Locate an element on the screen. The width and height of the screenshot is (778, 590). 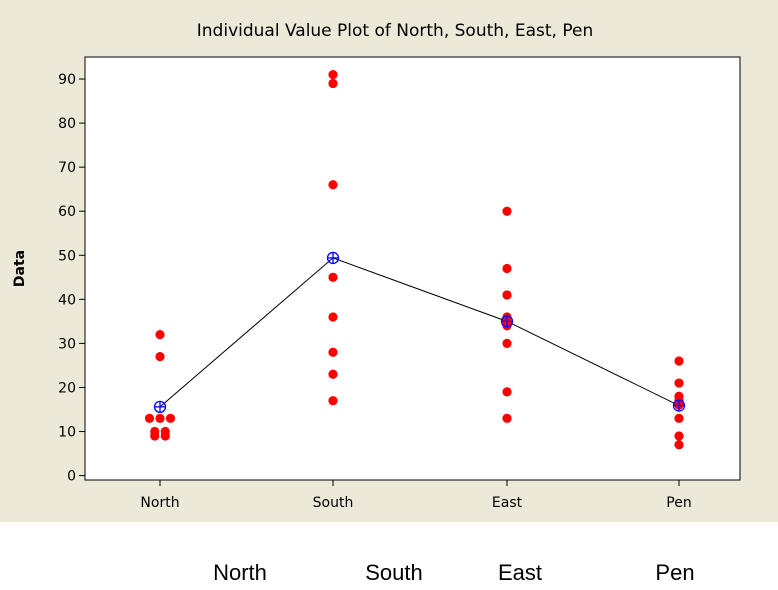
y-tick-label: 90 is located at coordinates (67, 80).